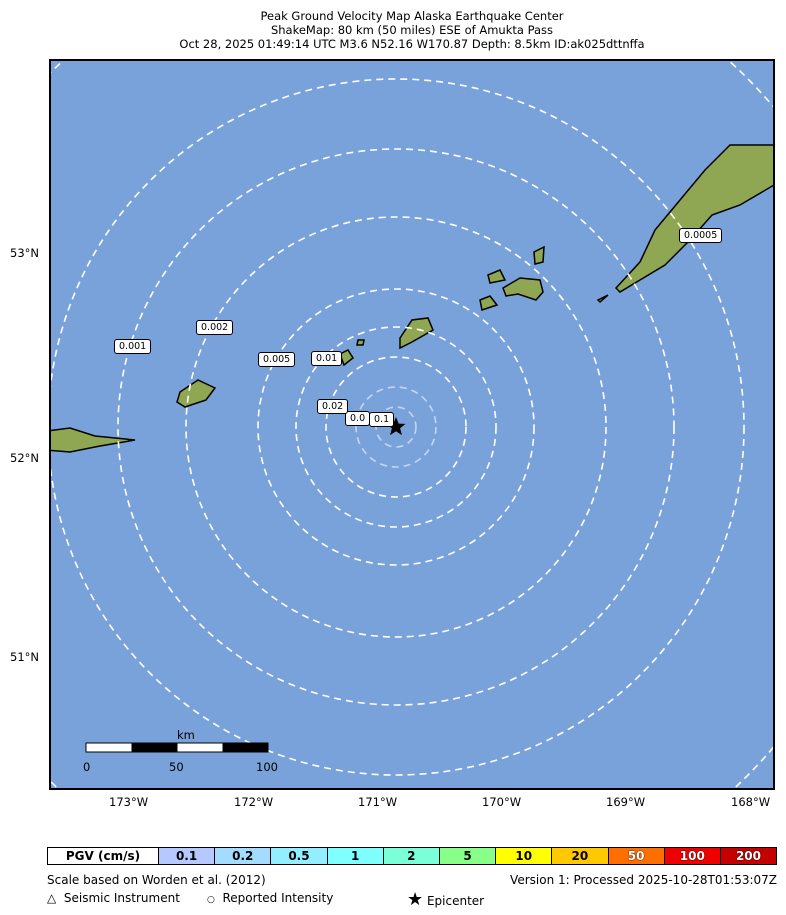 The height and width of the screenshot is (915, 786). I want to click on legend-bin: 0.2, so click(242, 856).